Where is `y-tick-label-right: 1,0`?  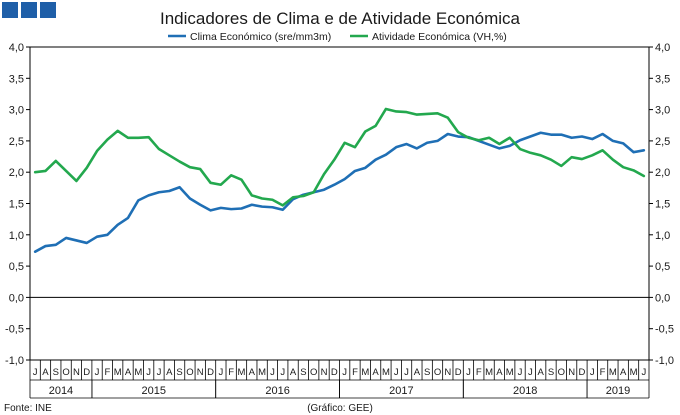 y-tick-label-right: 1,0 is located at coordinates (662, 236).